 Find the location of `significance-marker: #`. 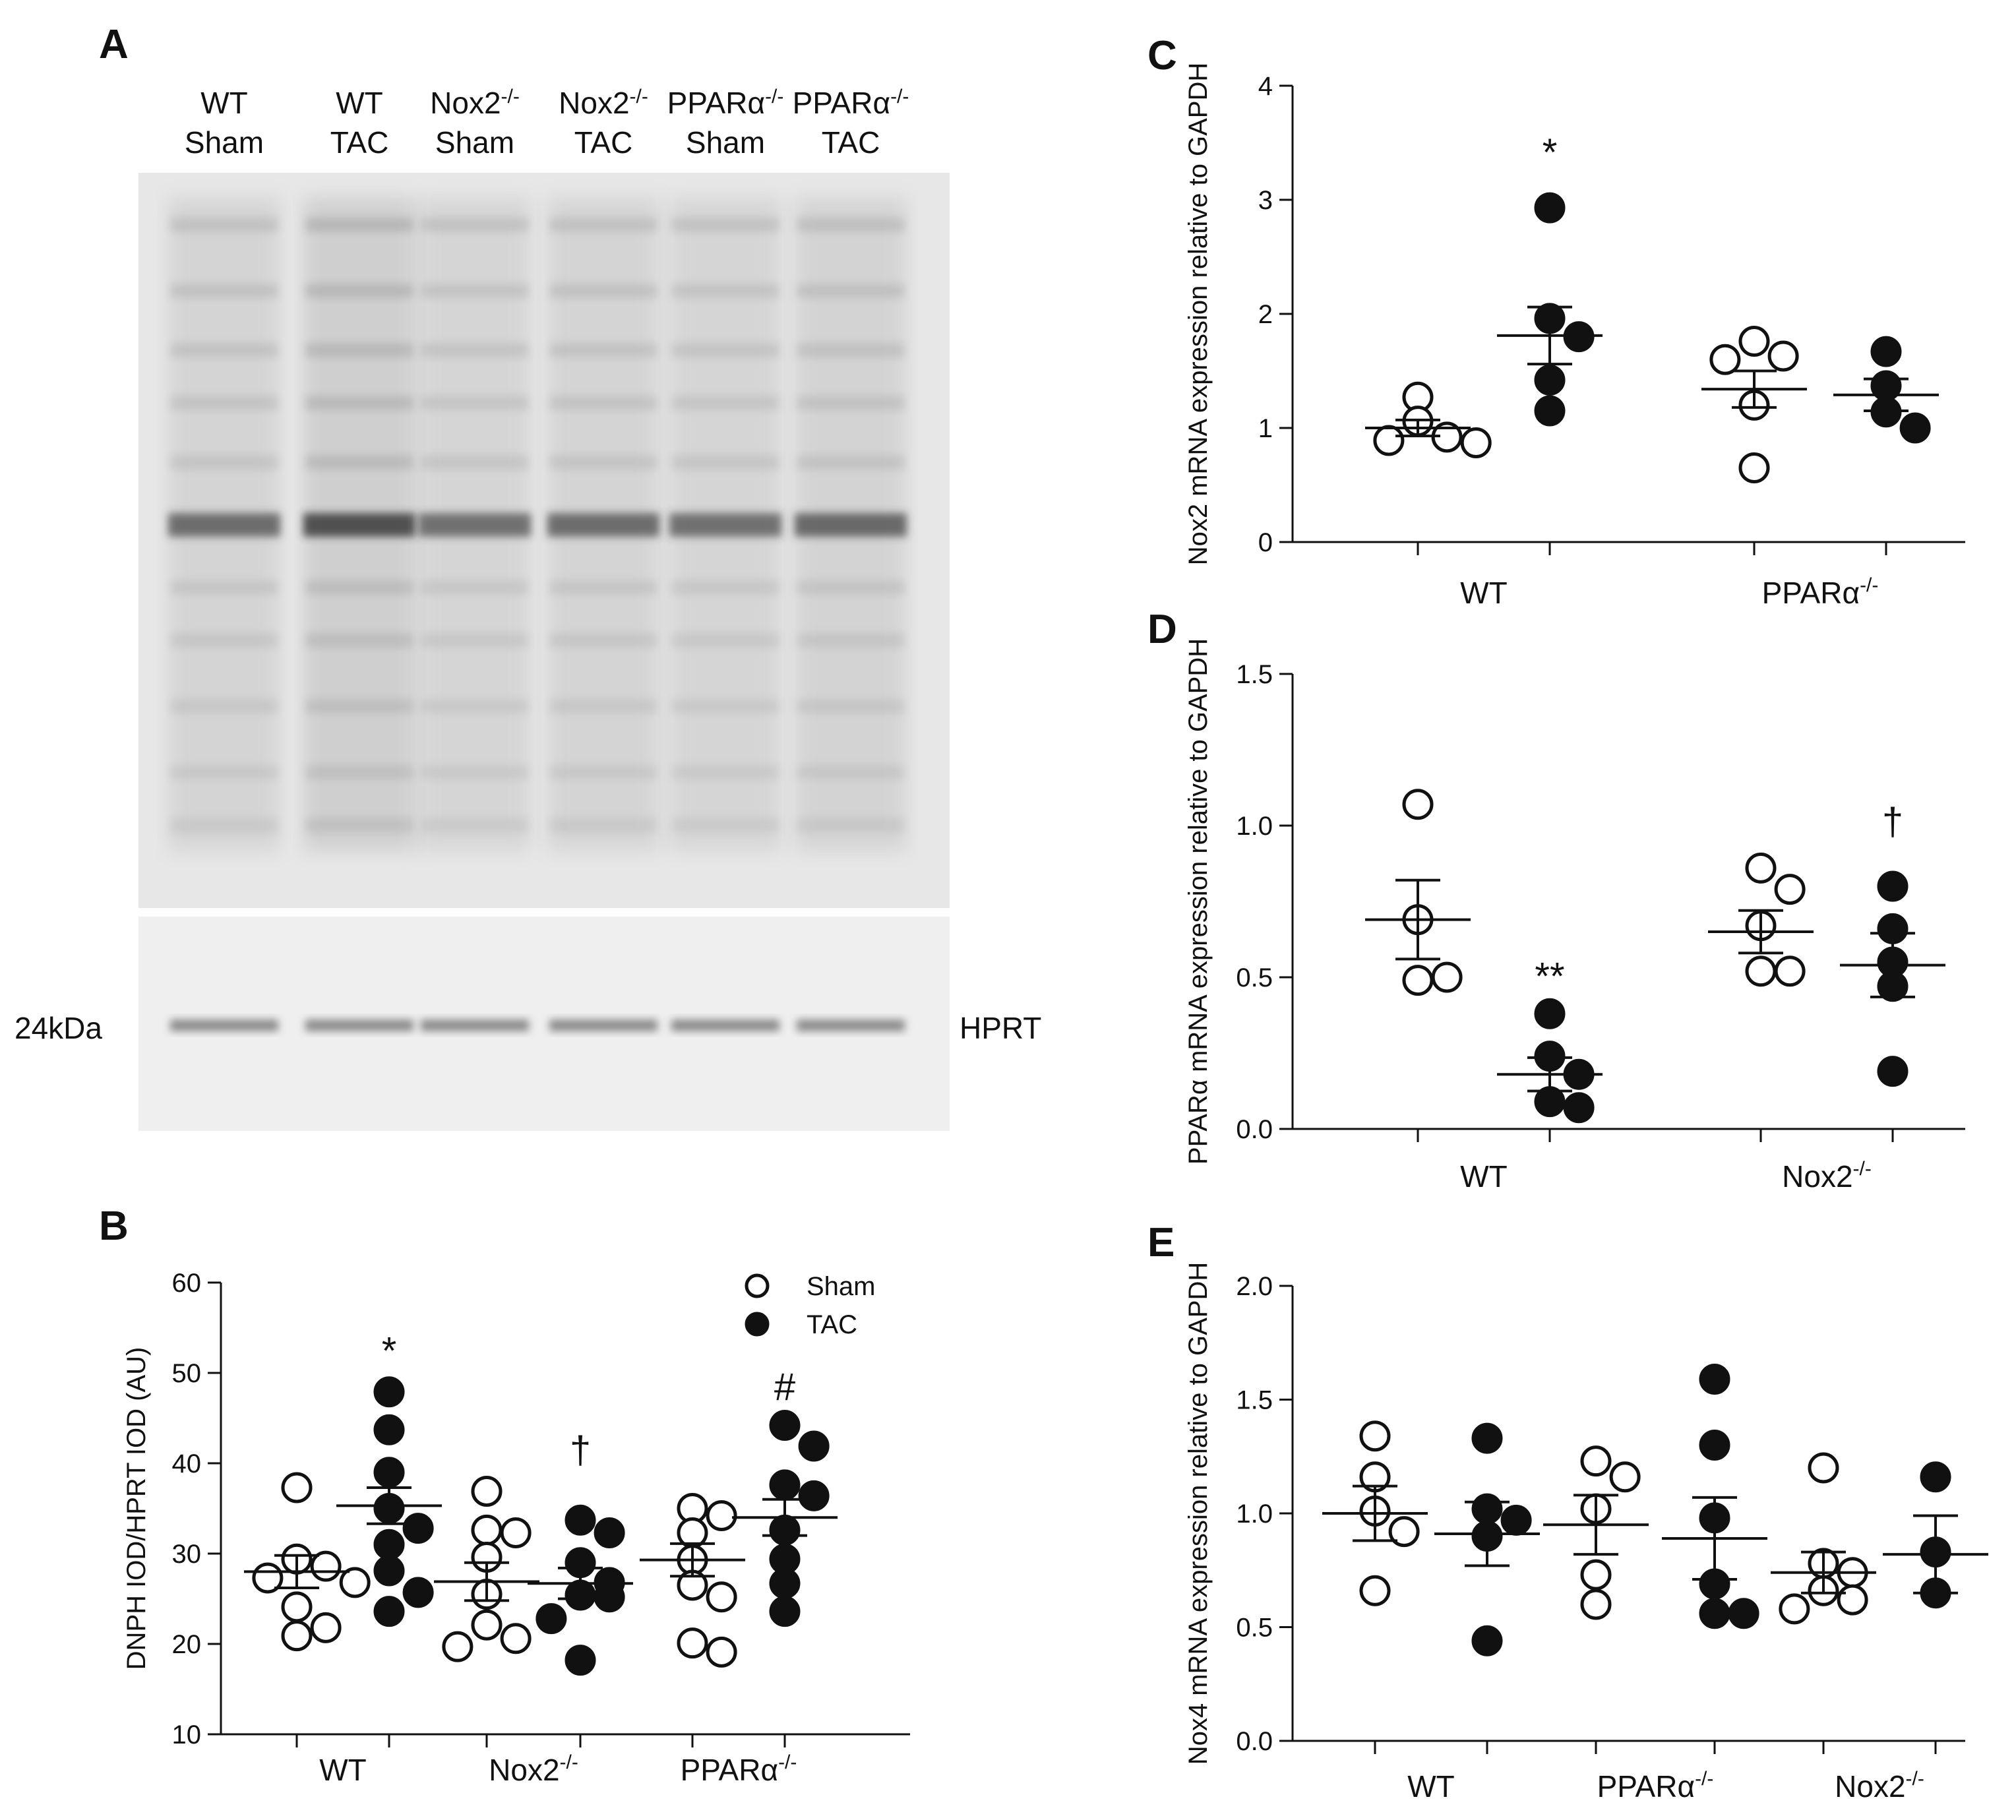

significance-marker: # is located at coordinates (784, 1388).